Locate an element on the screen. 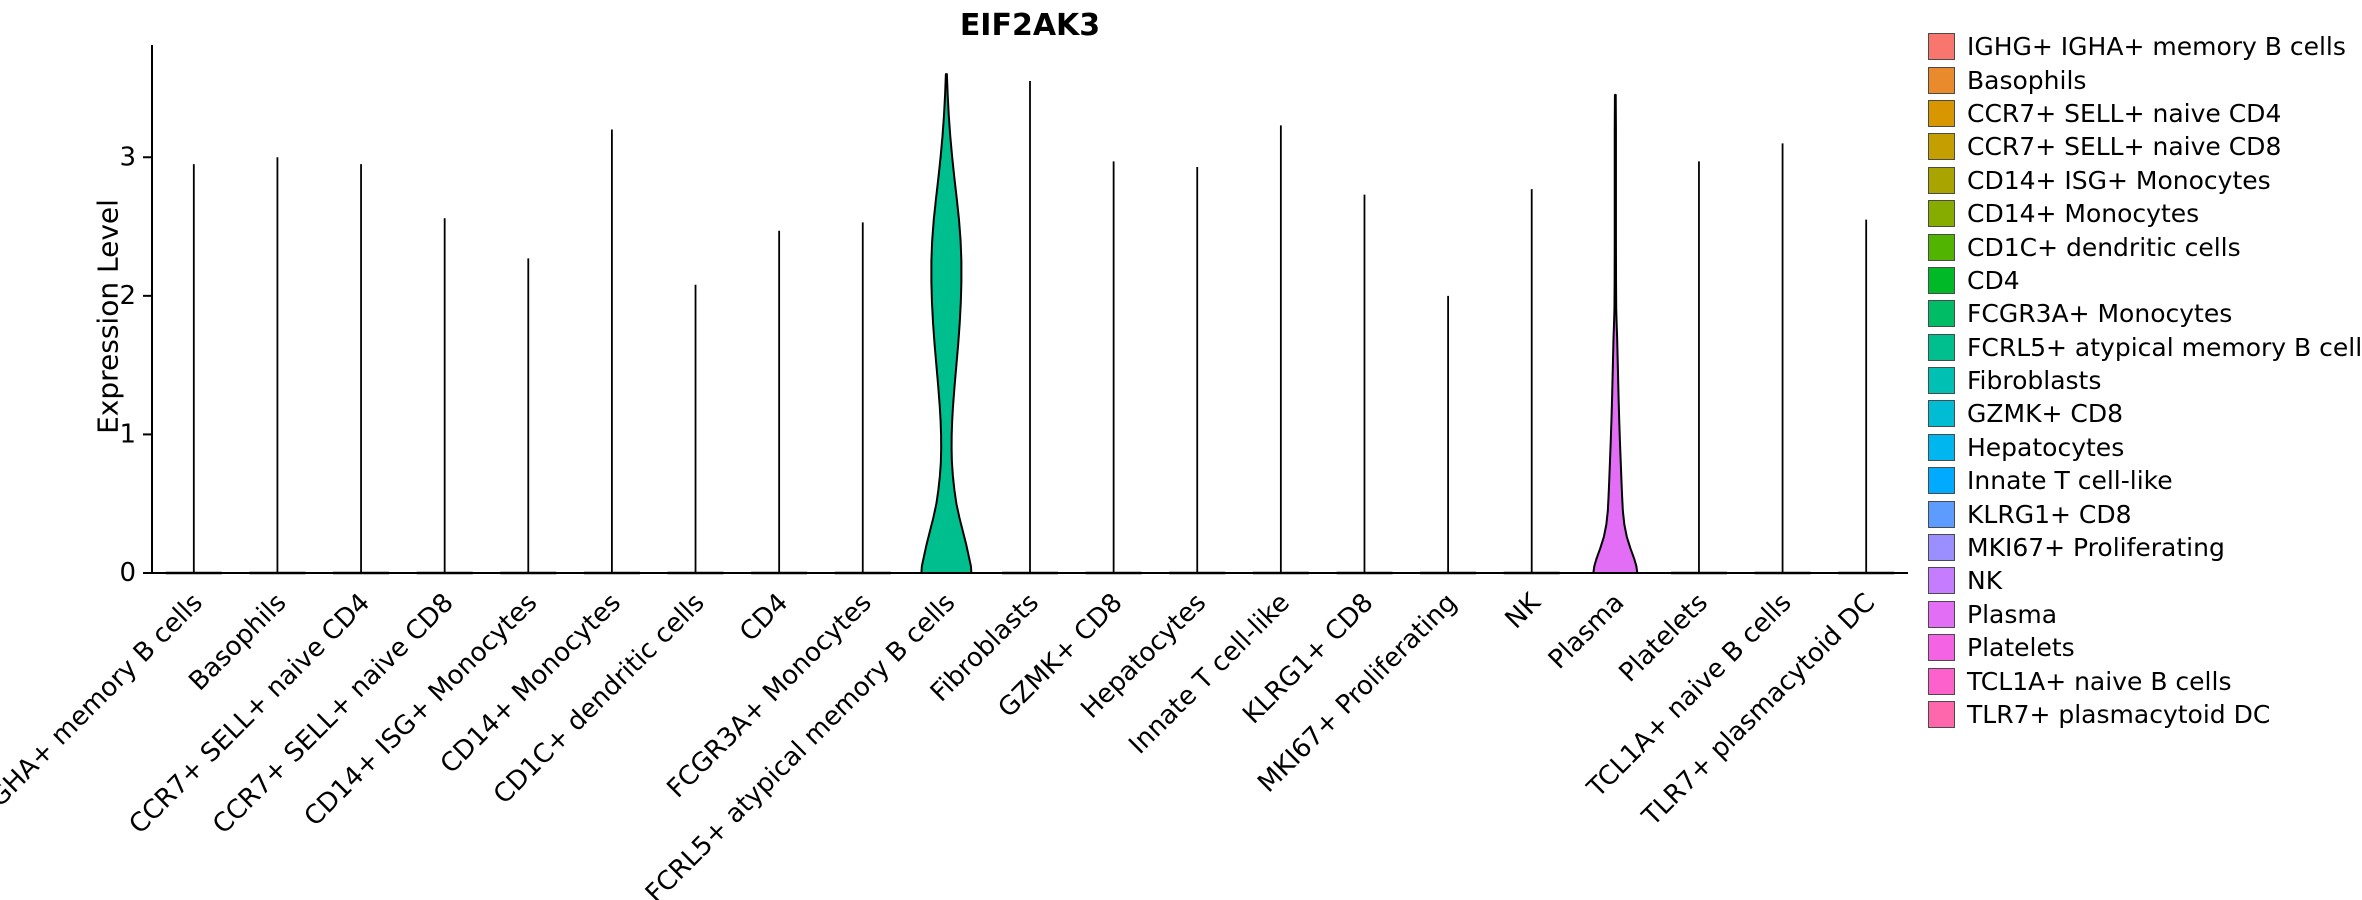  legend-label: CD14+ Monocytes is located at coordinates (2083, 214).